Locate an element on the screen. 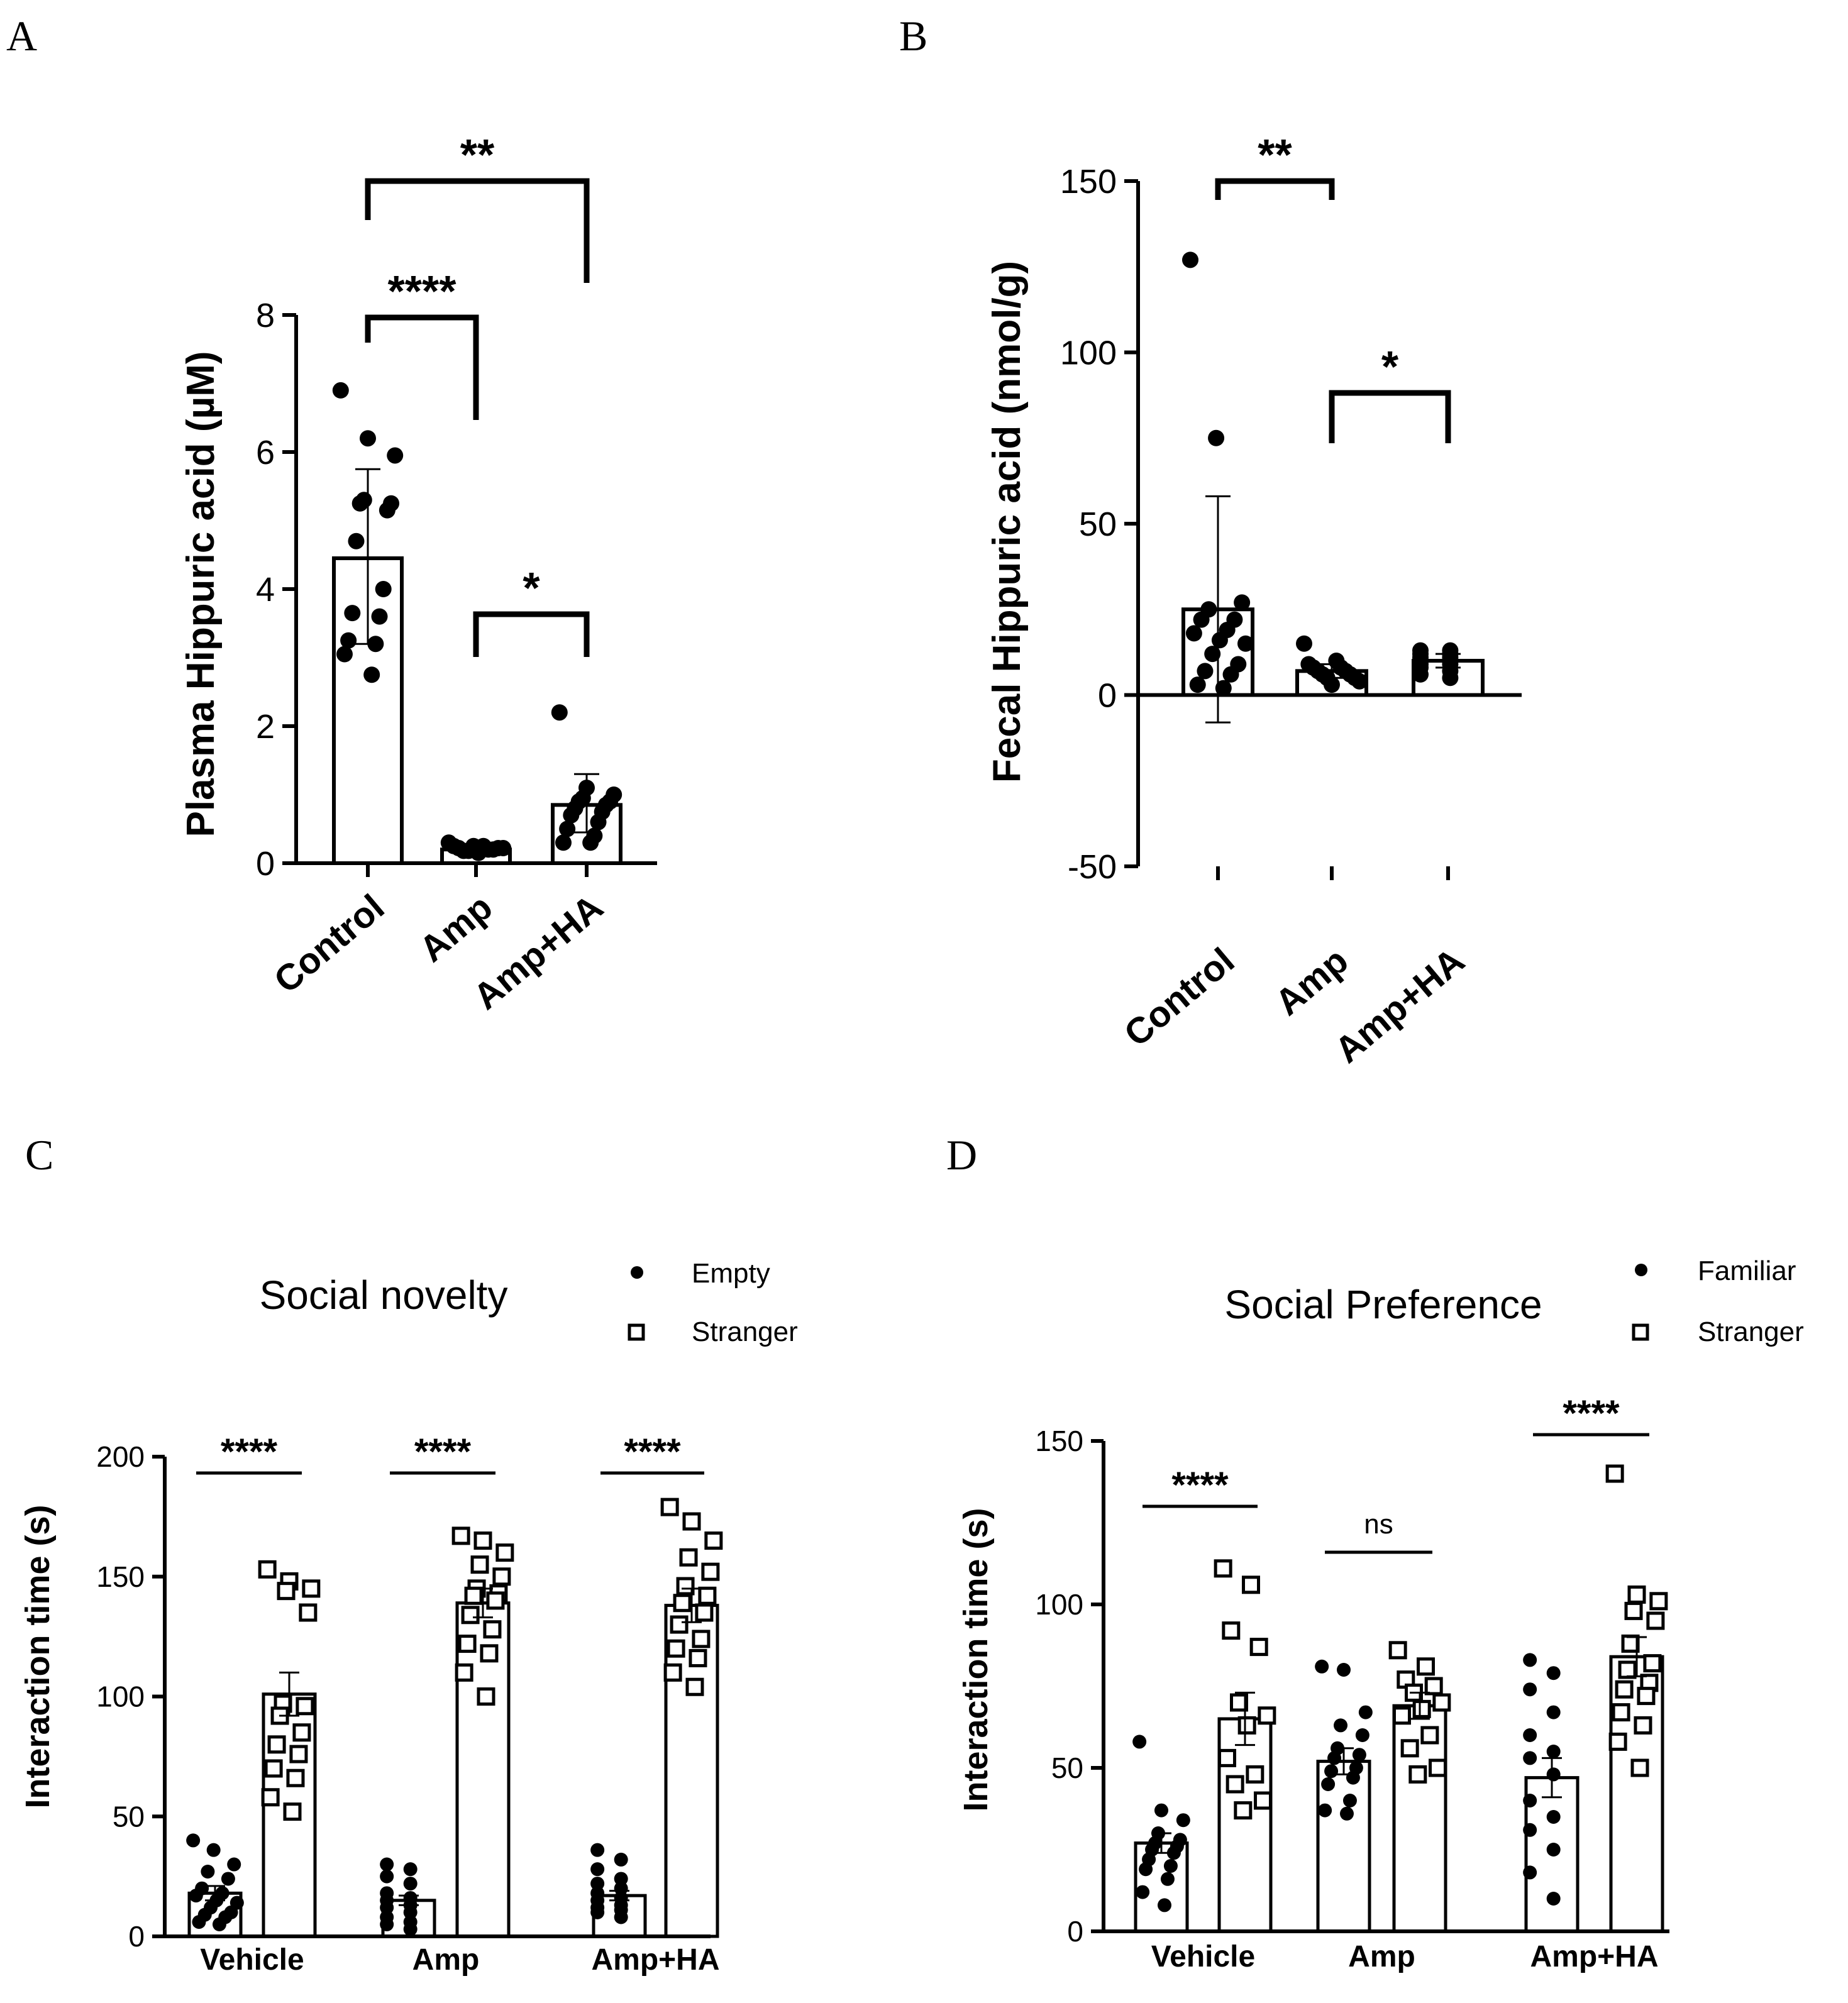  x-category-label-c: Amp+HA is located at coordinates (655, 1960).